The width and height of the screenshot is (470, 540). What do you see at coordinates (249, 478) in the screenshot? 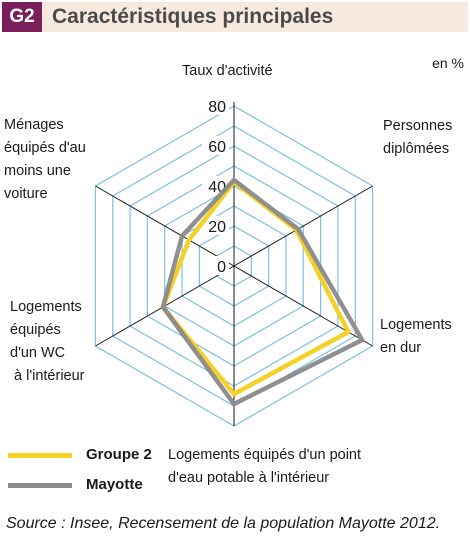
I see `axis-label-line: d'eau potable à l'intérieur` at bounding box center [249, 478].